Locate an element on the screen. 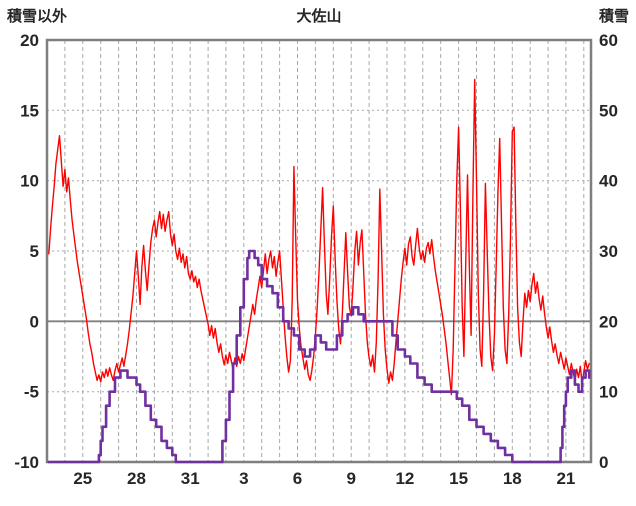 This screenshot has height=506, width=636. right-axis-tick-label: 50 is located at coordinates (608, 110).